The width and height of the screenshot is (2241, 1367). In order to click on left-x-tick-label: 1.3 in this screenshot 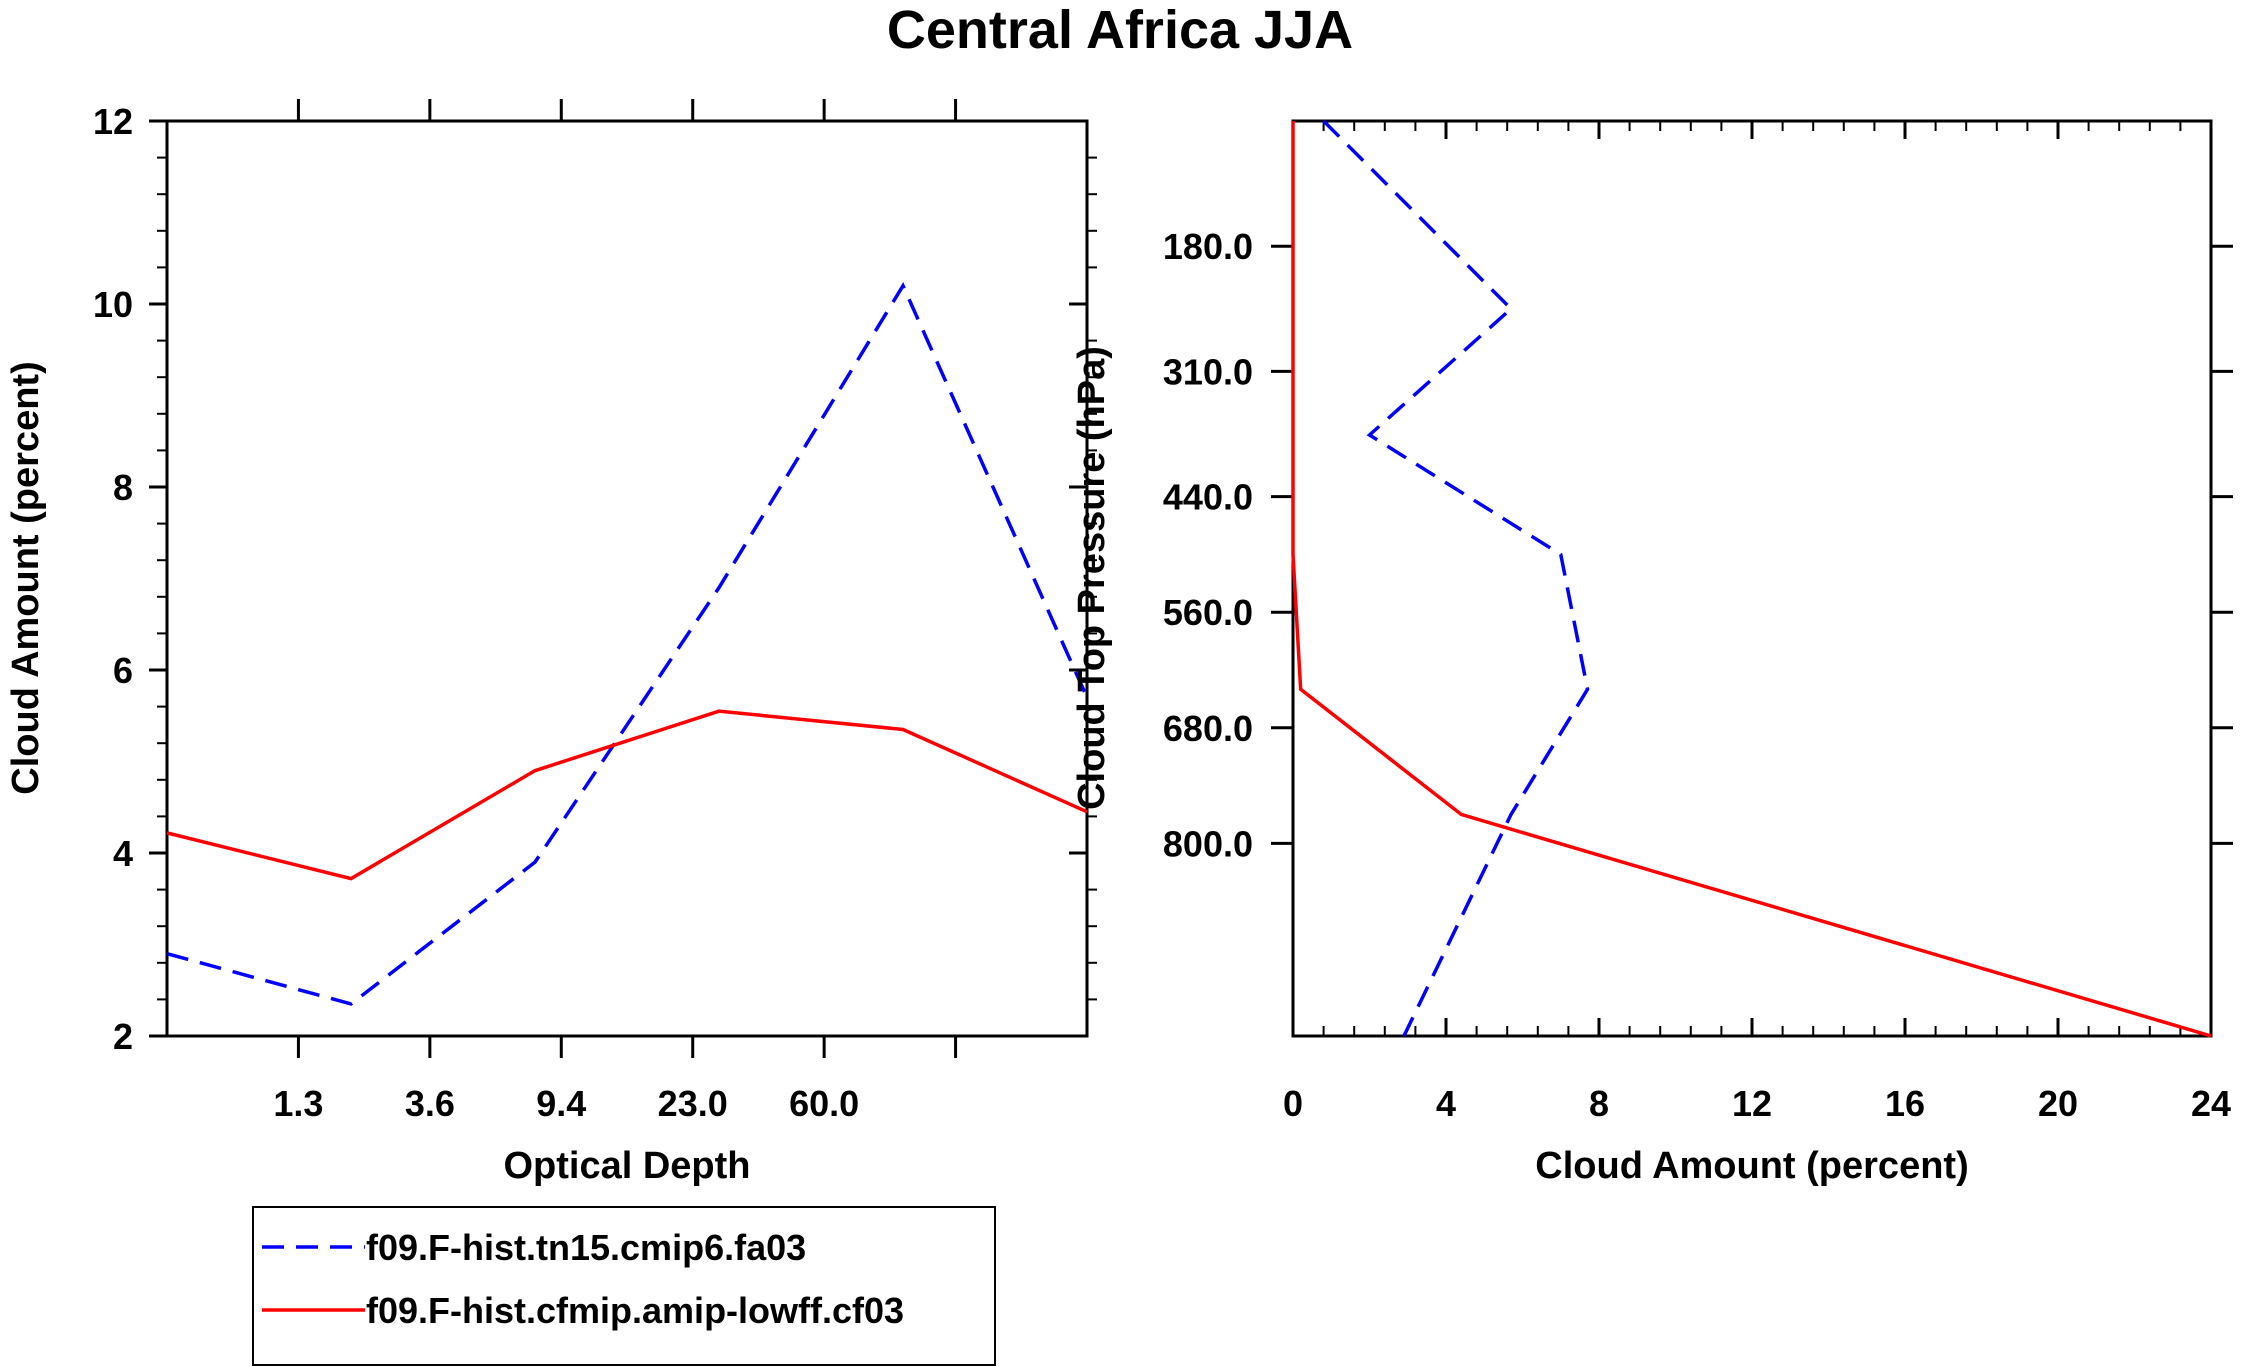, I will do `click(298, 1103)`.